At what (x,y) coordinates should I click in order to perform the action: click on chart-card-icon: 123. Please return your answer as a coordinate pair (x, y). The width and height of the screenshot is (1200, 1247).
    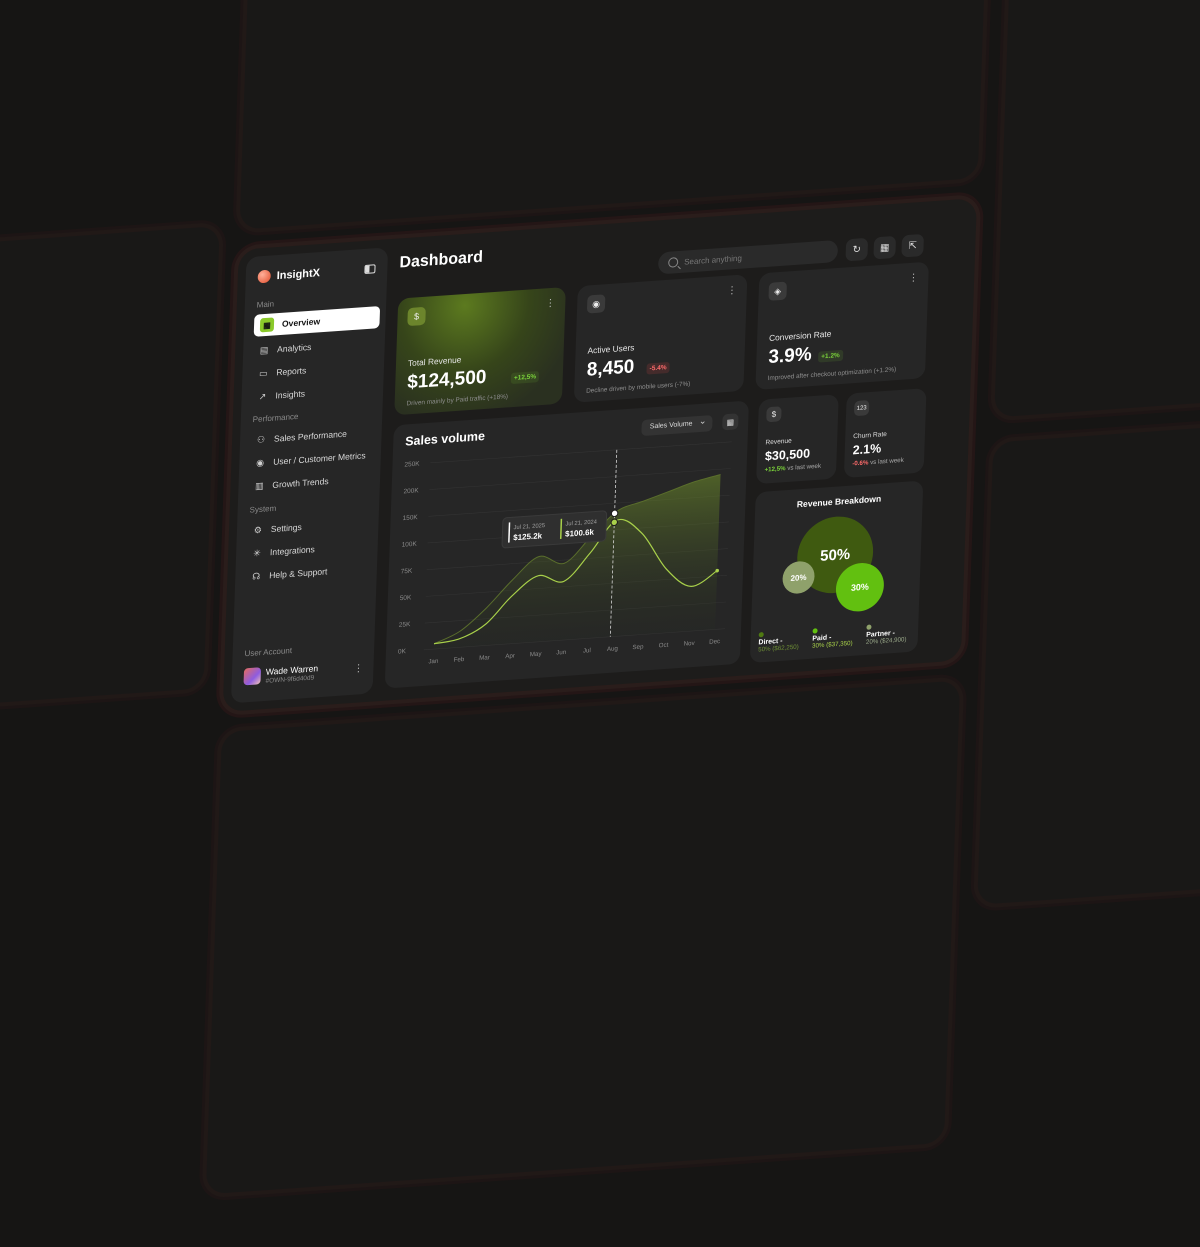
    Looking at the image, I should click on (861, 408).